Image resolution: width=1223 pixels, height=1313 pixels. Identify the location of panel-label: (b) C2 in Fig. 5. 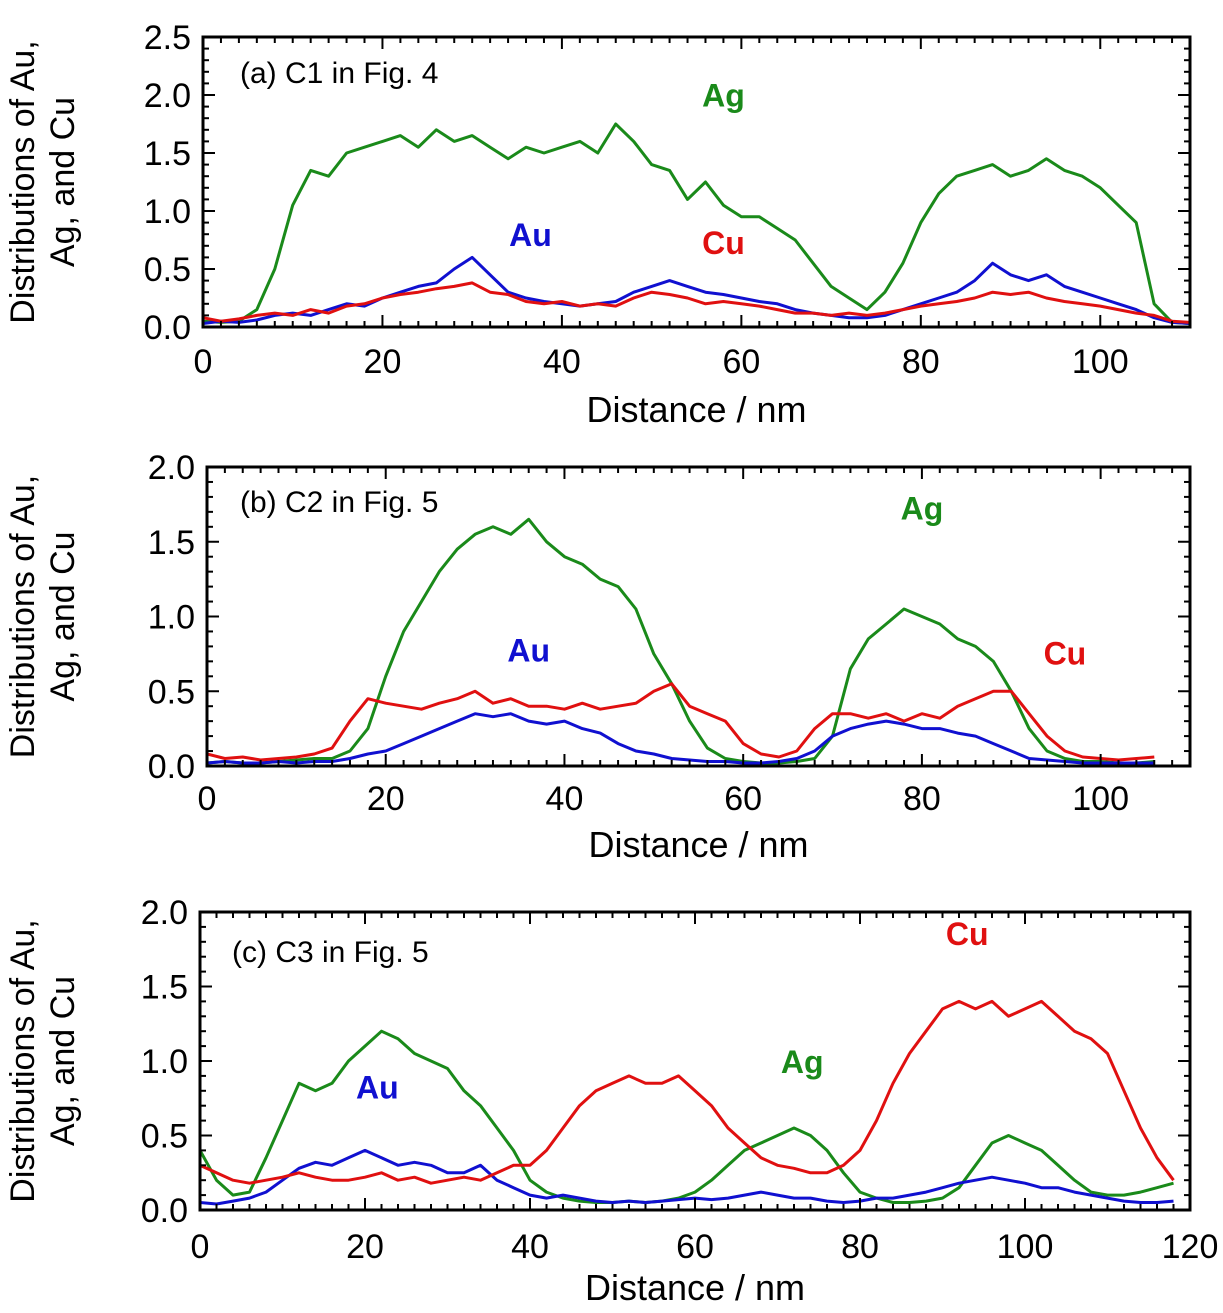
(339, 502).